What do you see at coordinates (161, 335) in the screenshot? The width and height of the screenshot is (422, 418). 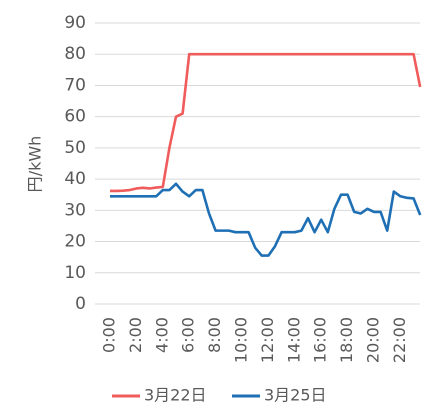 I see `x-tick-label: 4:00` at bounding box center [161, 335].